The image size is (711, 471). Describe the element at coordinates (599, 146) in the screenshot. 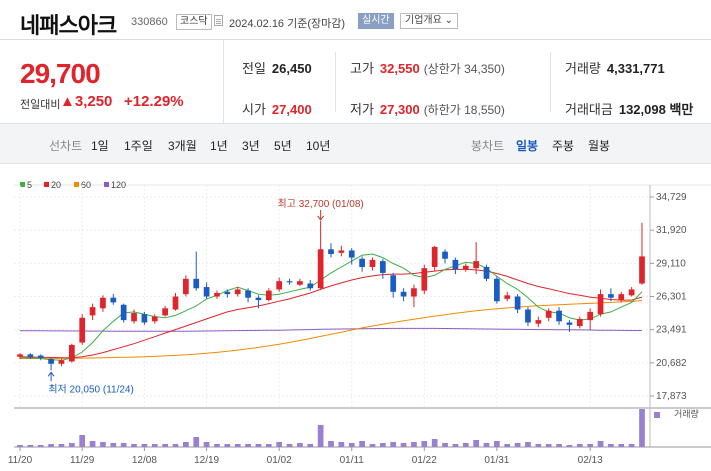

I see `tab-monthly: 월봉` at that location.